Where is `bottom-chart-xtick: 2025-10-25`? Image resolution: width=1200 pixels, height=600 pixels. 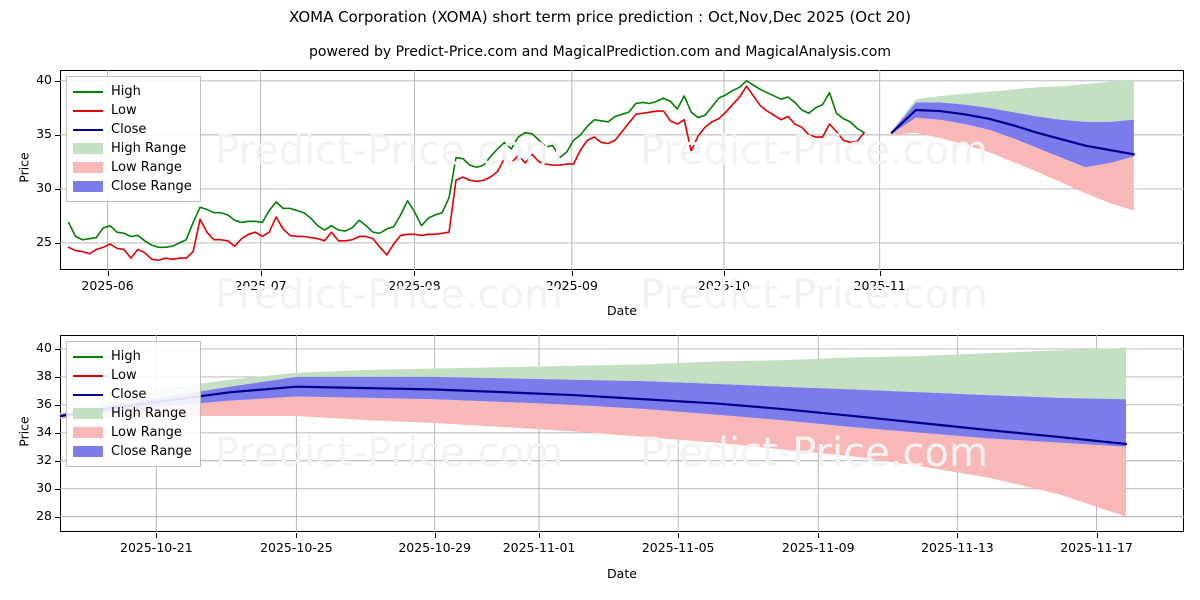
bottom-chart-xtick: 2025-10-25 is located at coordinates (296, 547).